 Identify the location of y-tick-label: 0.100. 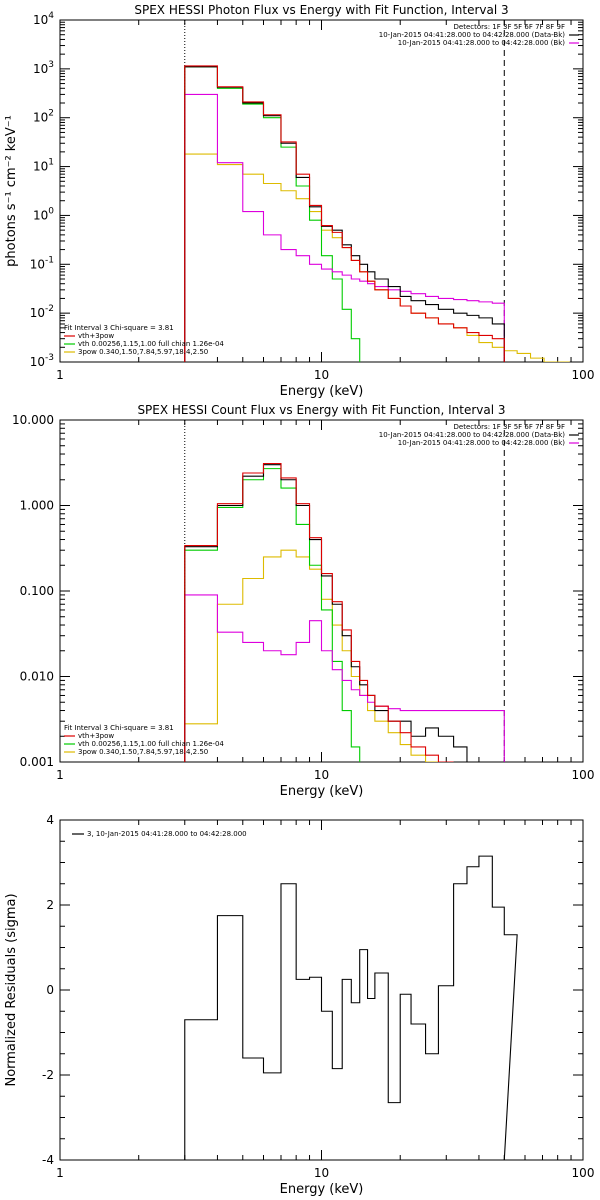
(37, 591).